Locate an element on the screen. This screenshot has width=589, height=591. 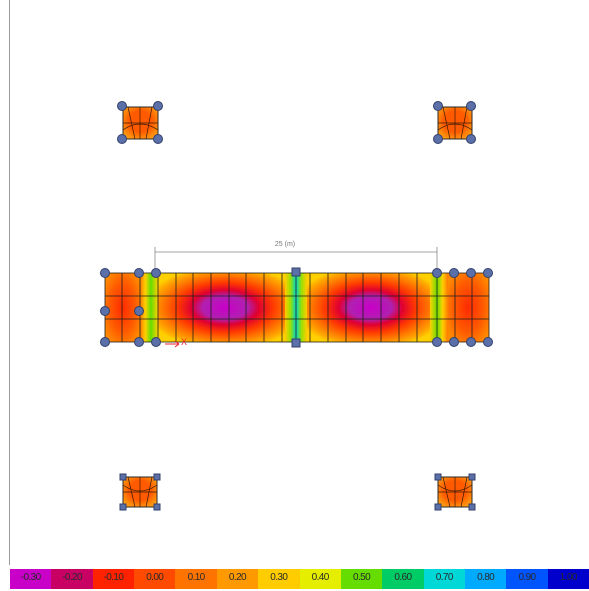
legend-label: -0.30 is located at coordinates (30, 577).